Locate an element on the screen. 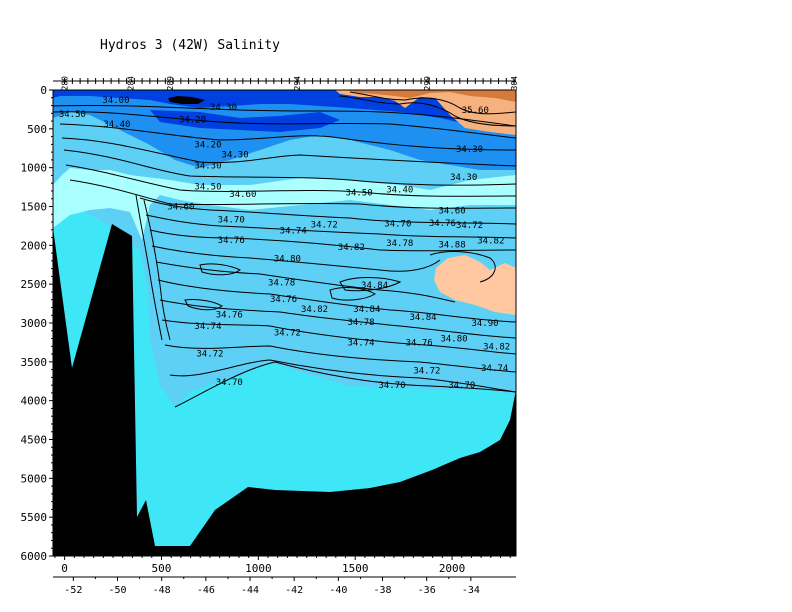  y-tick-label: 3000 is located at coordinates (34, 323).